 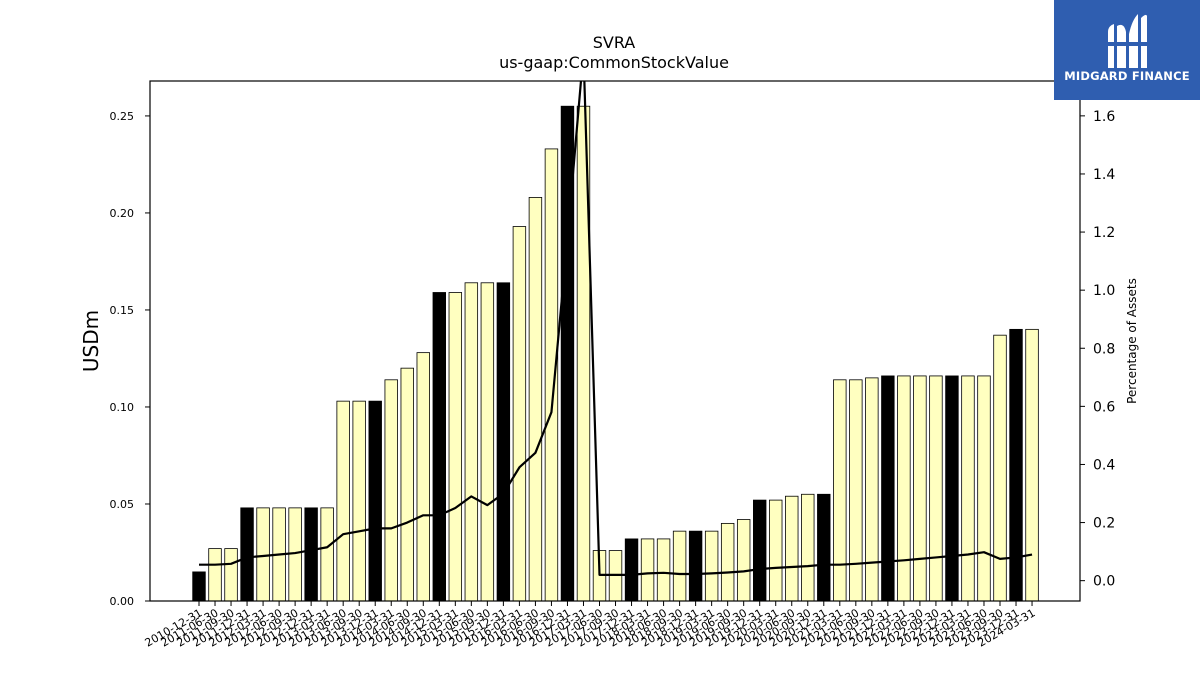 I want to click on brand-logo: MIDGARD FINANCE, so click(x=1127, y=50).